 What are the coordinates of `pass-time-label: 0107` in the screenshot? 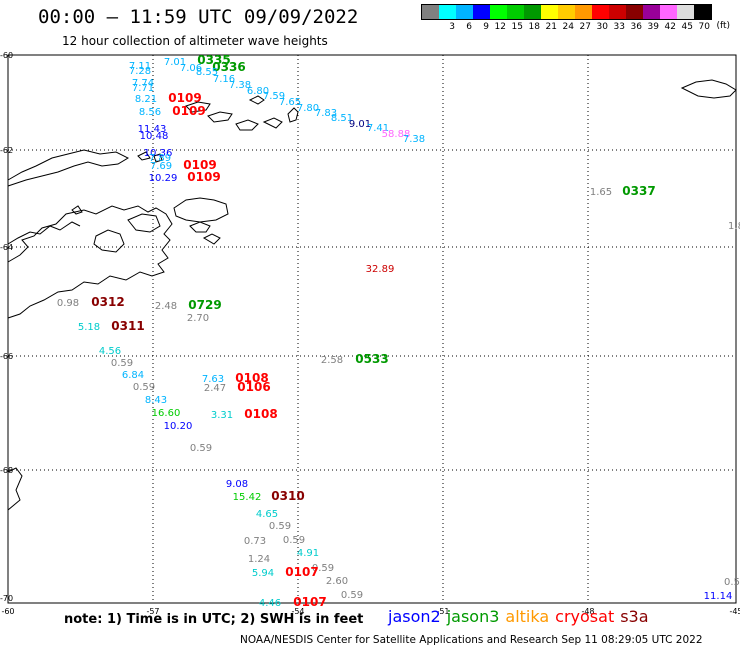 It's located at (309, 602).